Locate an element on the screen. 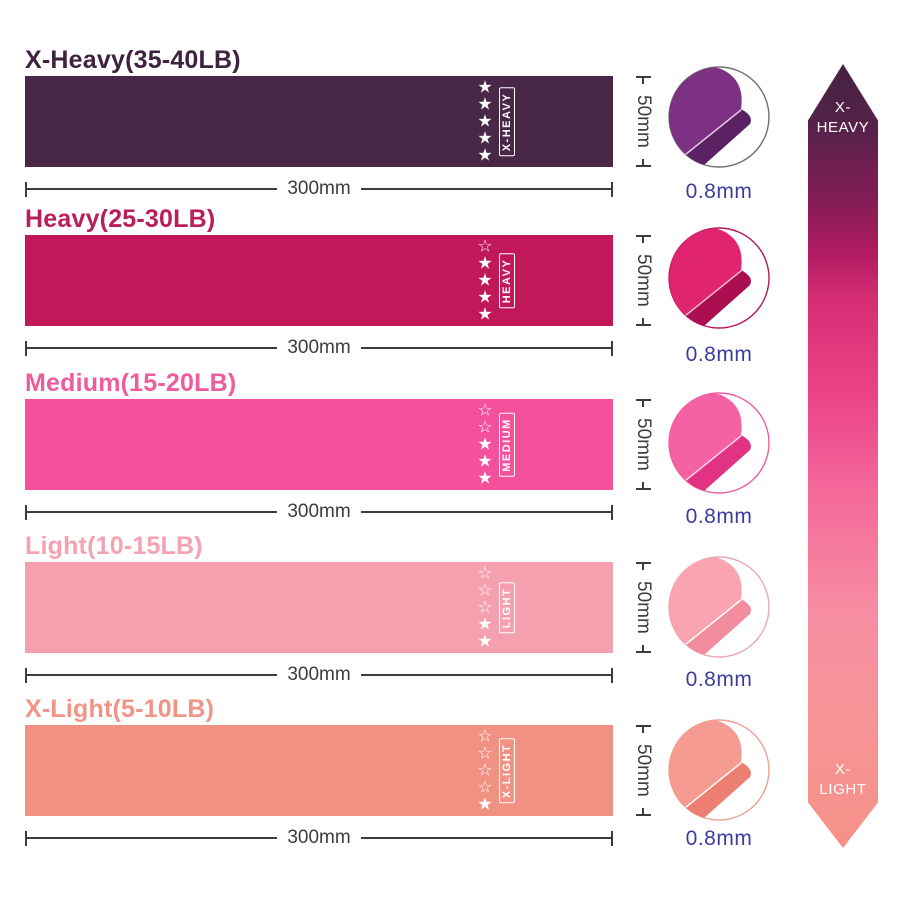 This screenshot has height=900, width=900. band-row: Light(10-15LB) ☆ ☆ ☆ ★ ★ LIGHT 50mm 300mm is located at coordinates (339, 612).